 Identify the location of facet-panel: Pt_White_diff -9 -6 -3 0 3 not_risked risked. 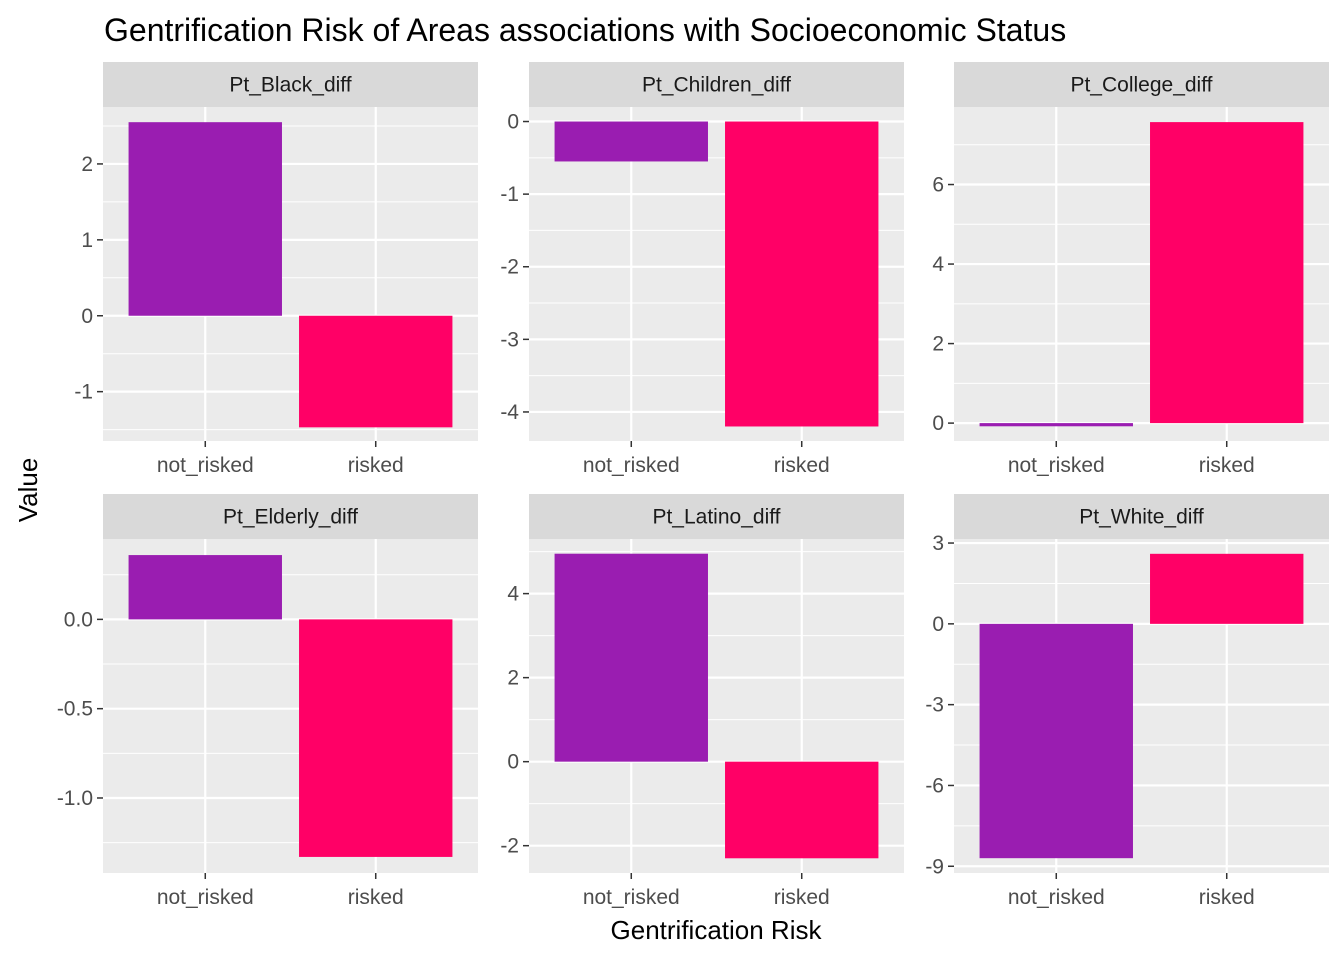
(1127, 701).